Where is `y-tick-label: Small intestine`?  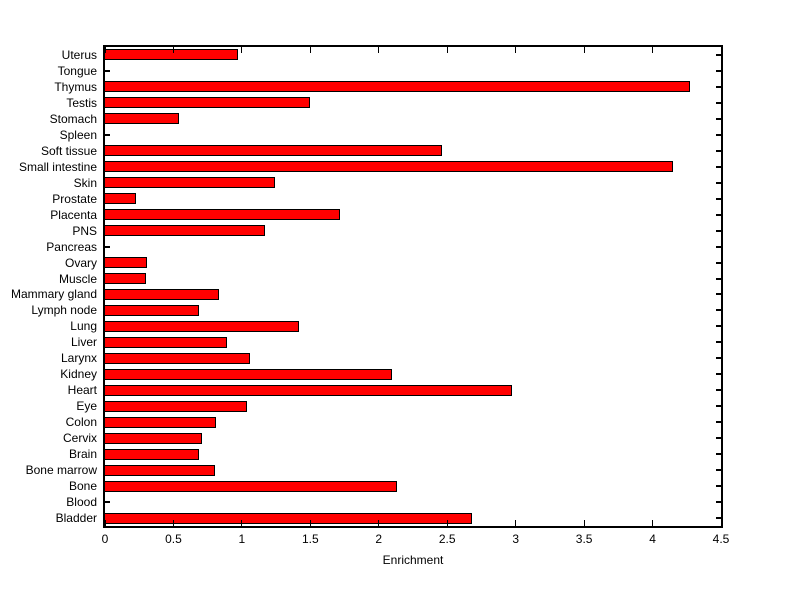 y-tick-label: Small intestine is located at coordinates (57, 166).